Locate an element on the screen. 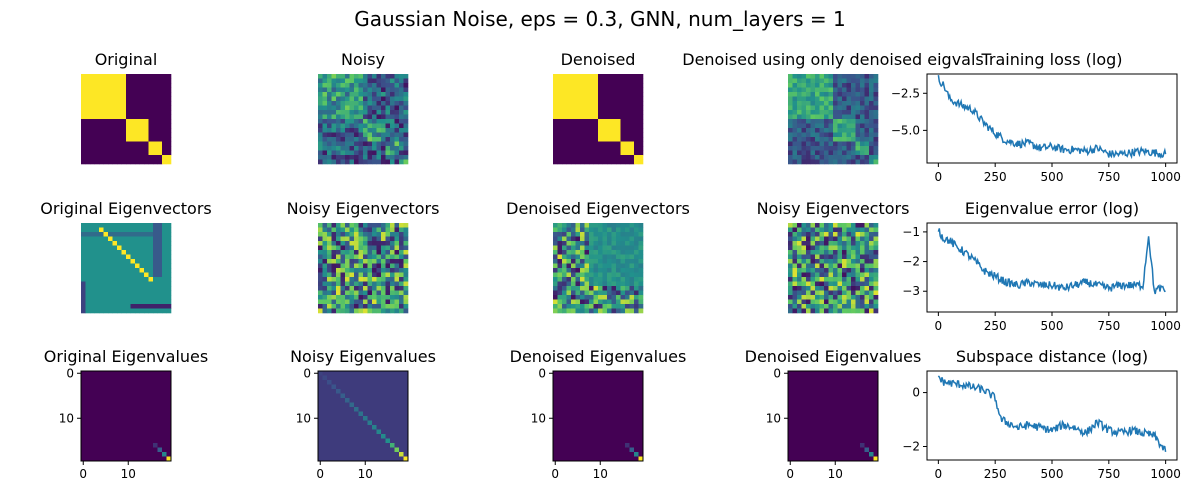 This screenshot has width=1200, height=500. x-tick-label: 0 is located at coordinates (790, 474).